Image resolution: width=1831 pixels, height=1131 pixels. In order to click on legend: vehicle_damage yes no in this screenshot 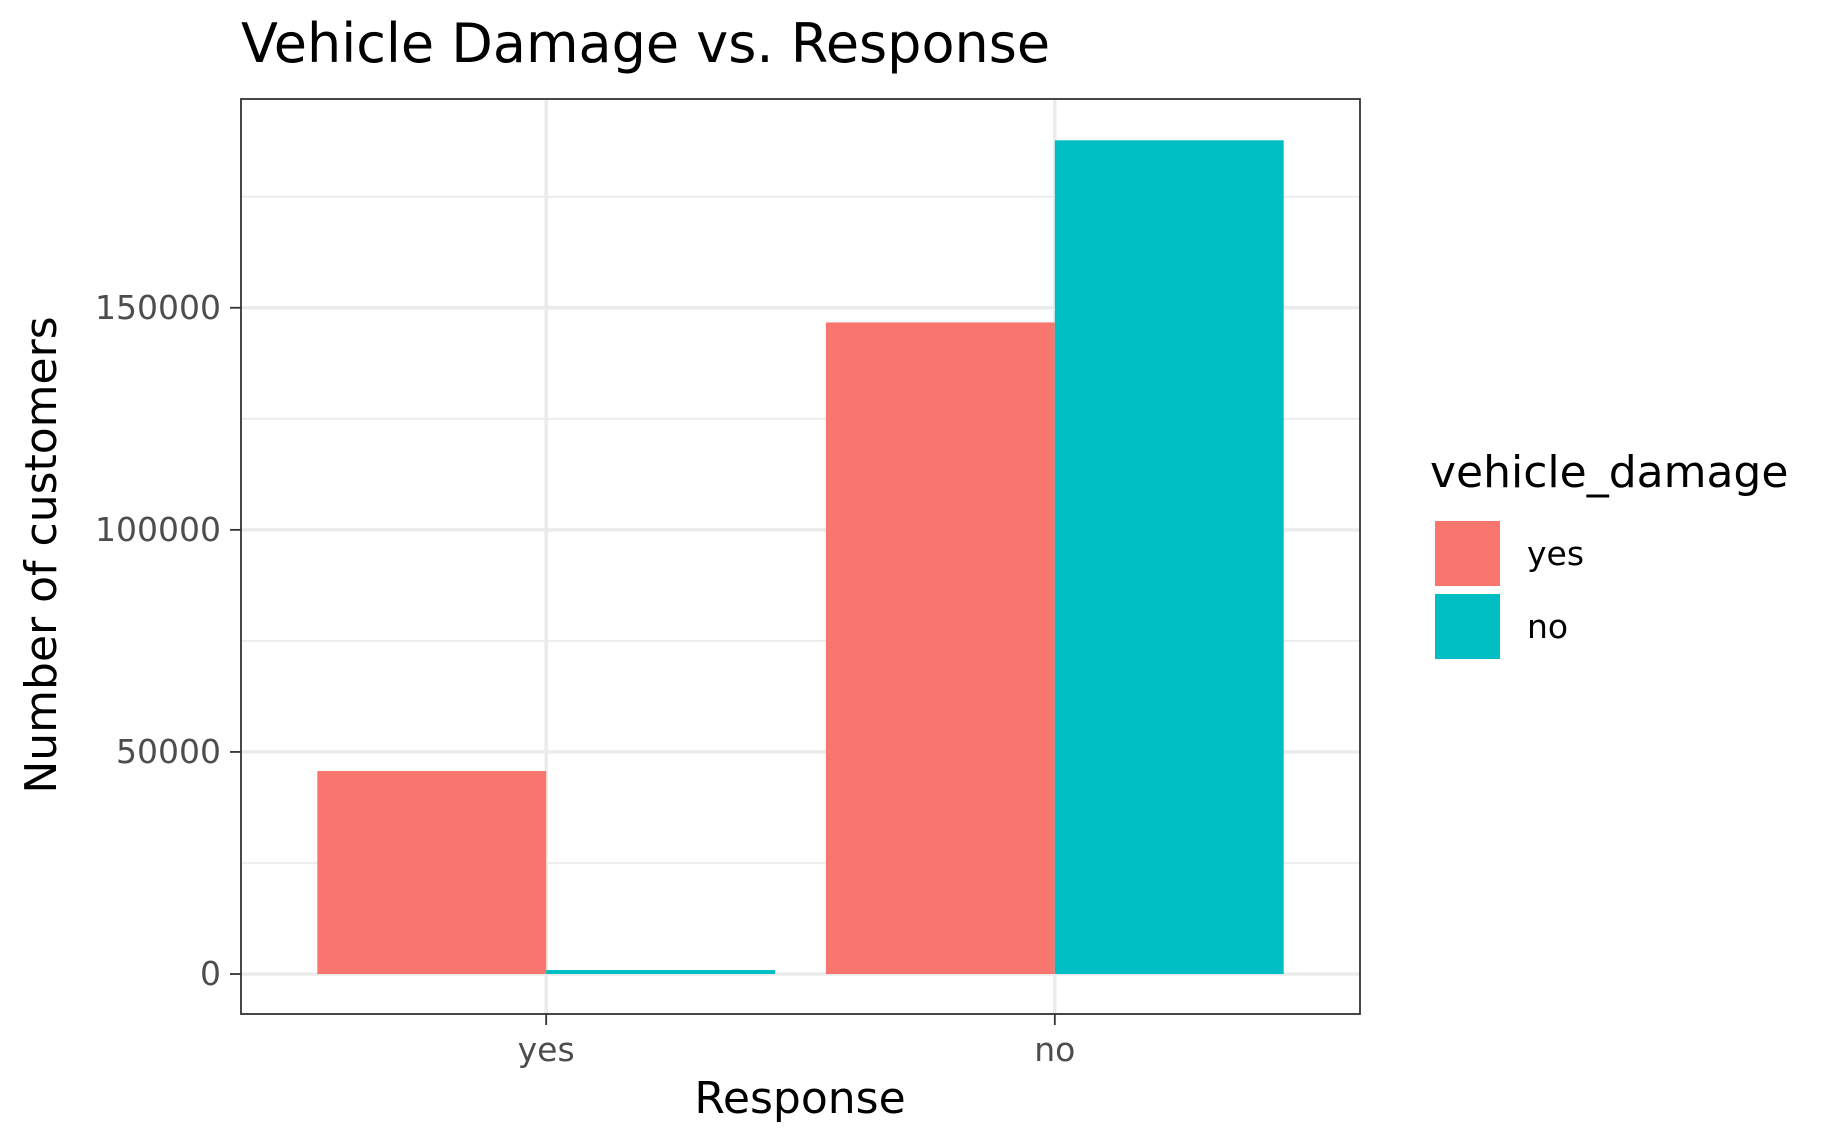, I will do `click(1609, 554)`.